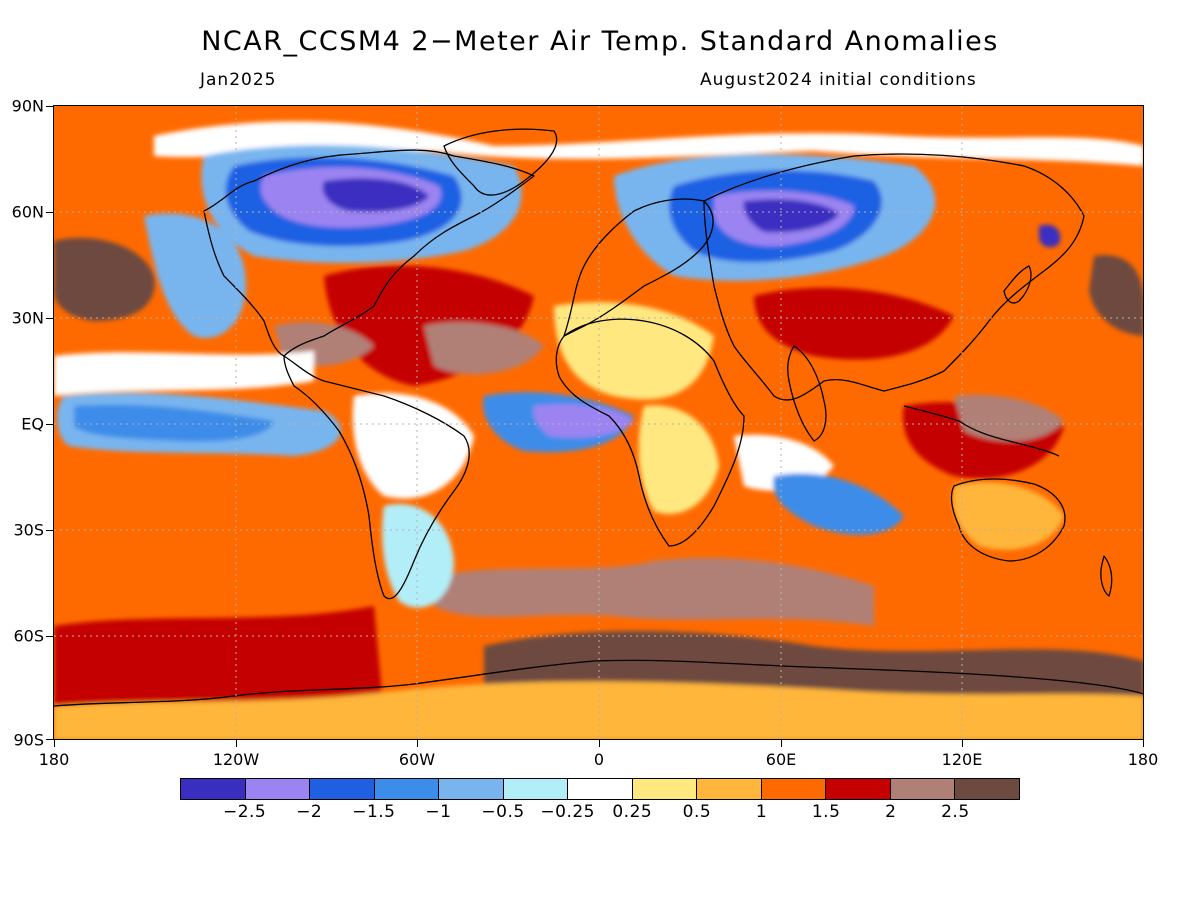 The height and width of the screenshot is (900, 1200). What do you see at coordinates (374, 812) in the screenshot?
I see `legend-label: −1.5` at bounding box center [374, 812].